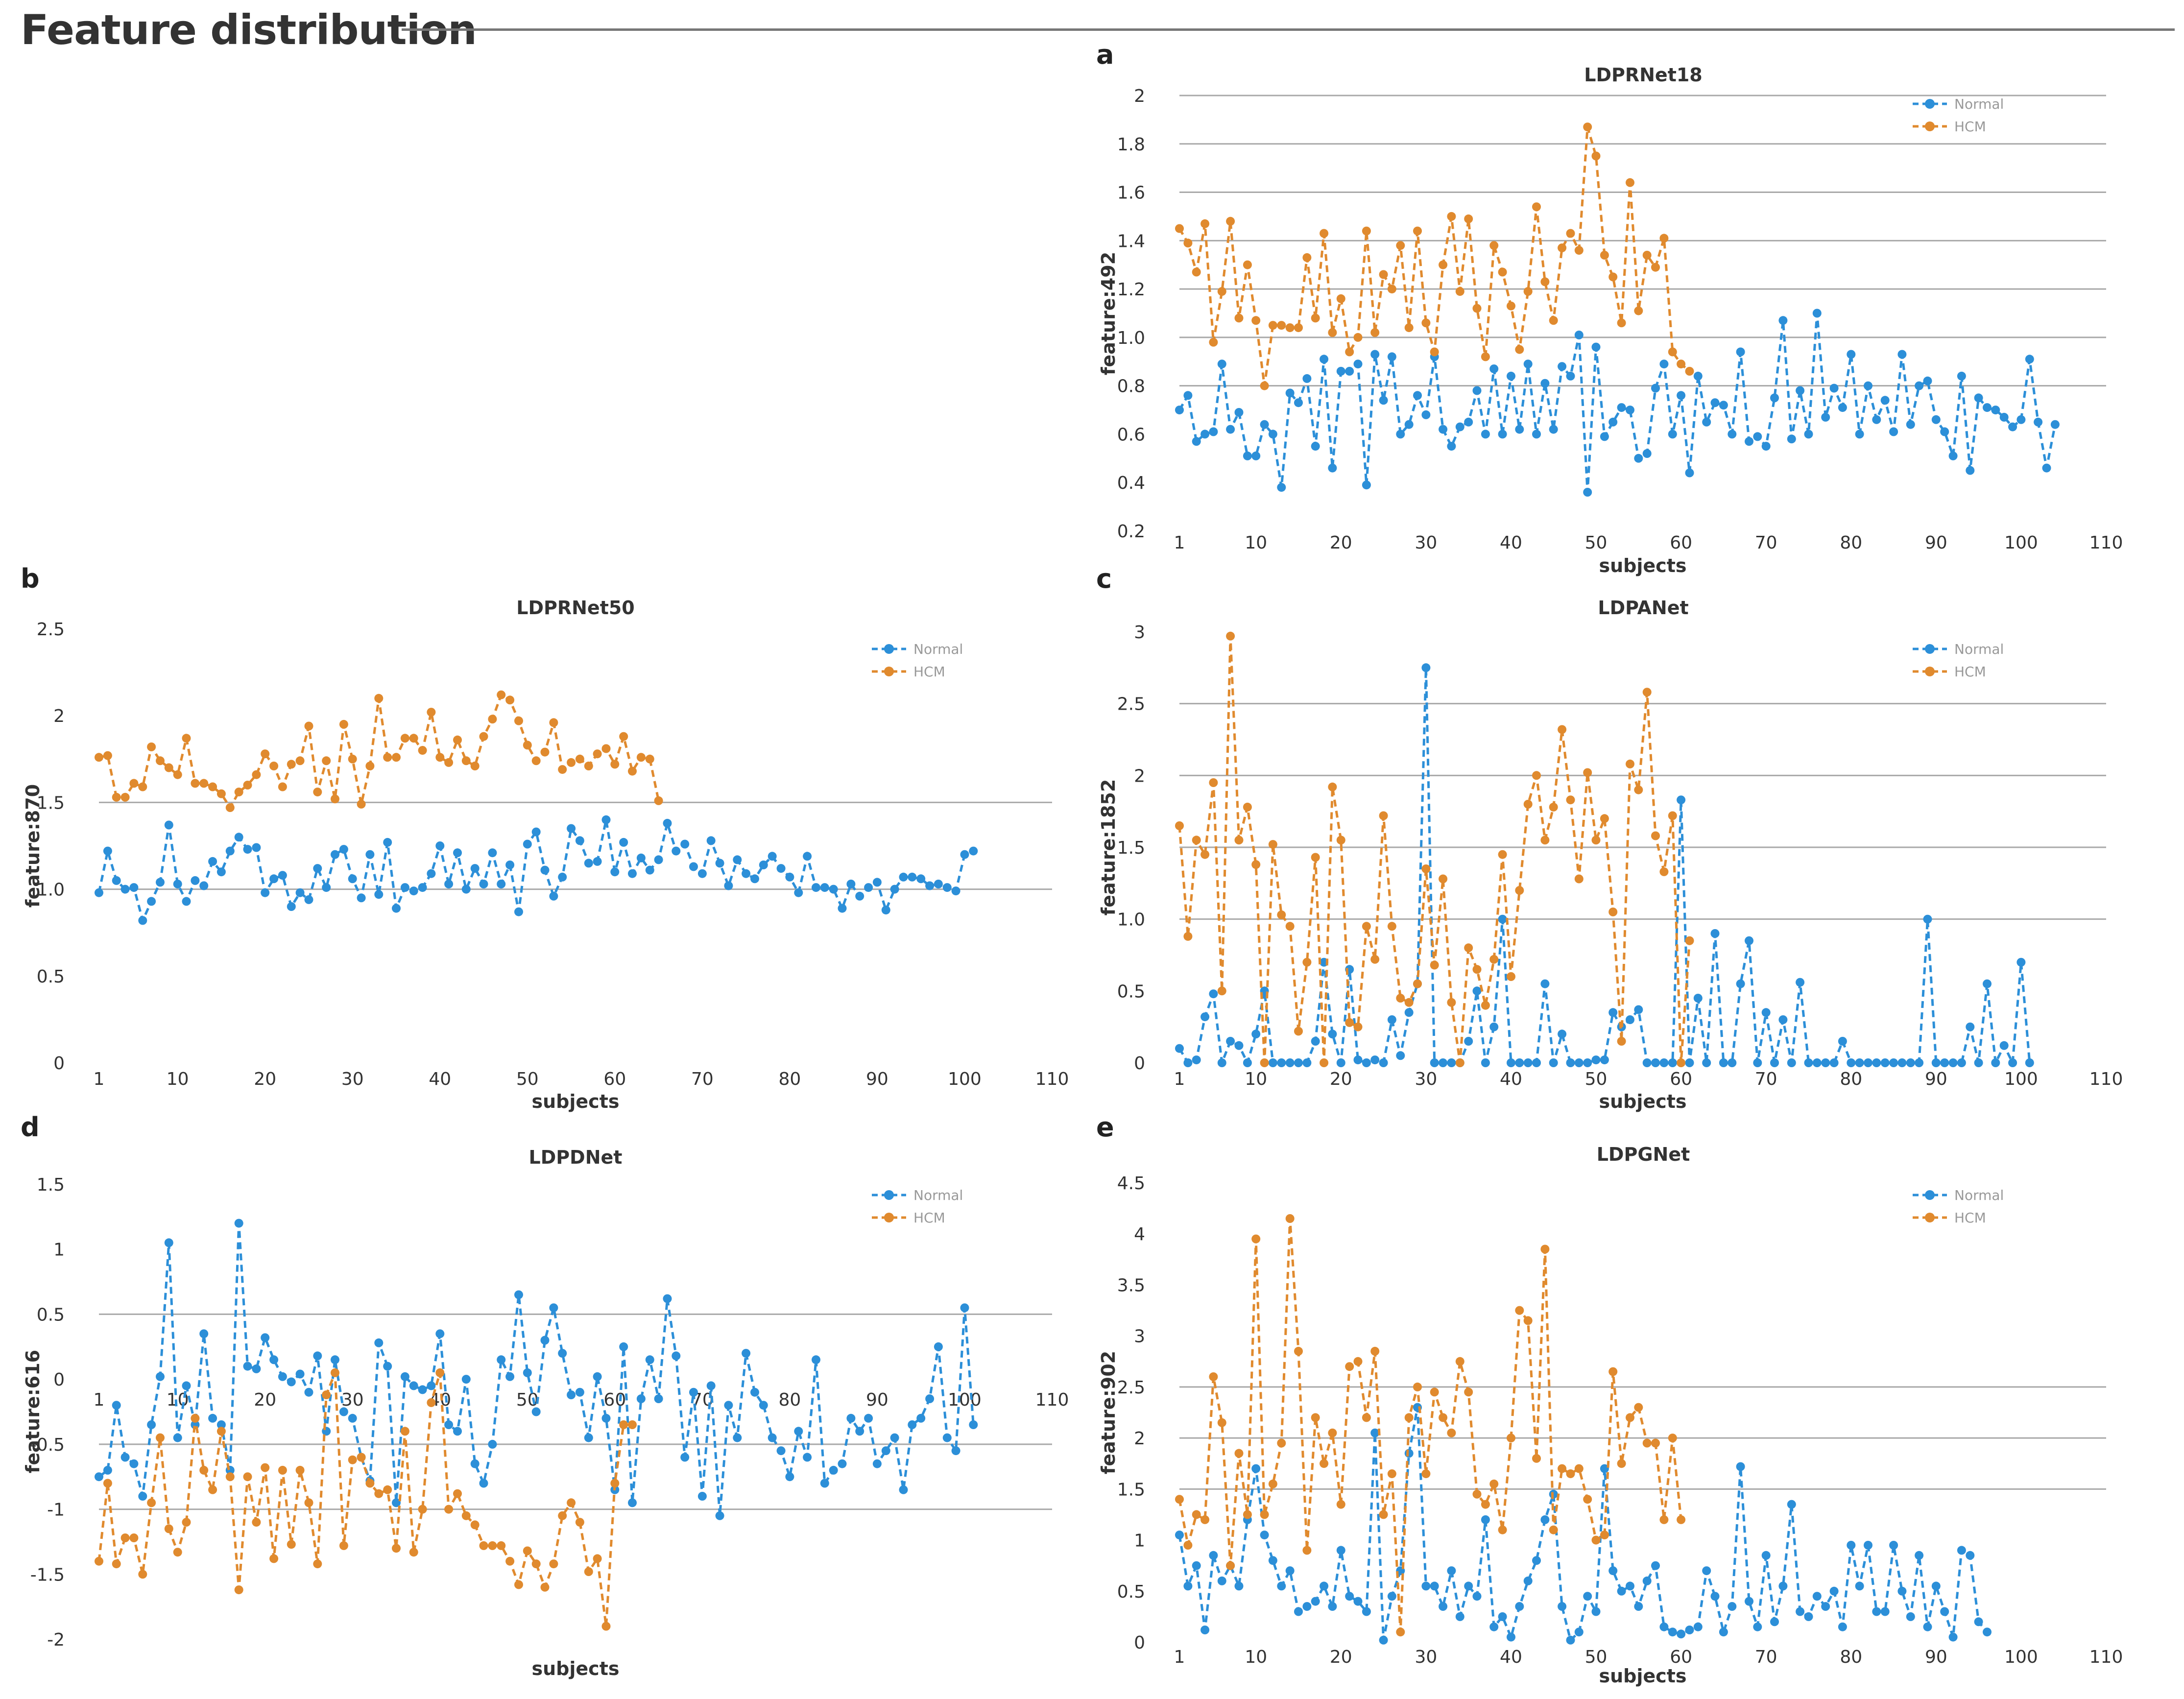 The height and width of the screenshot is (1699, 2184). Describe the element at coordinates (938, 649) in the screenshot. I see `legend-label-normal: Normal` at that location.